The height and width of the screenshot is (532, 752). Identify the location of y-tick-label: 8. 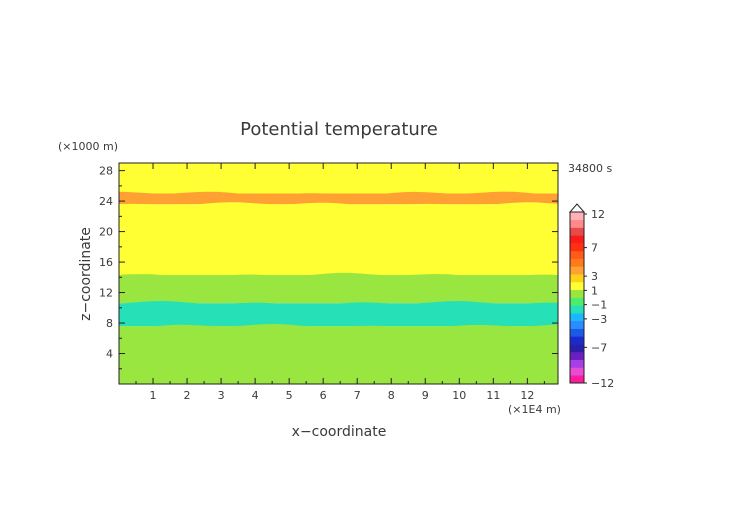
(109, 323).